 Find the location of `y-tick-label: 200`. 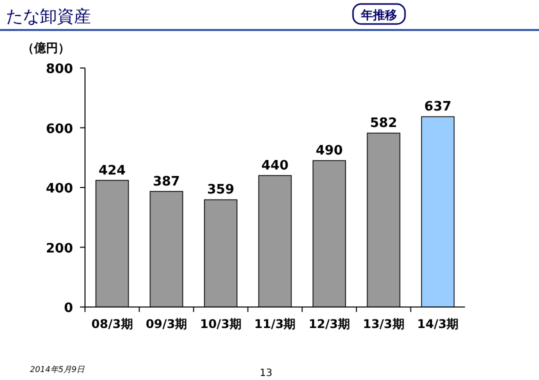

y-tick-label: 200 is located at coordinates (59, 248).